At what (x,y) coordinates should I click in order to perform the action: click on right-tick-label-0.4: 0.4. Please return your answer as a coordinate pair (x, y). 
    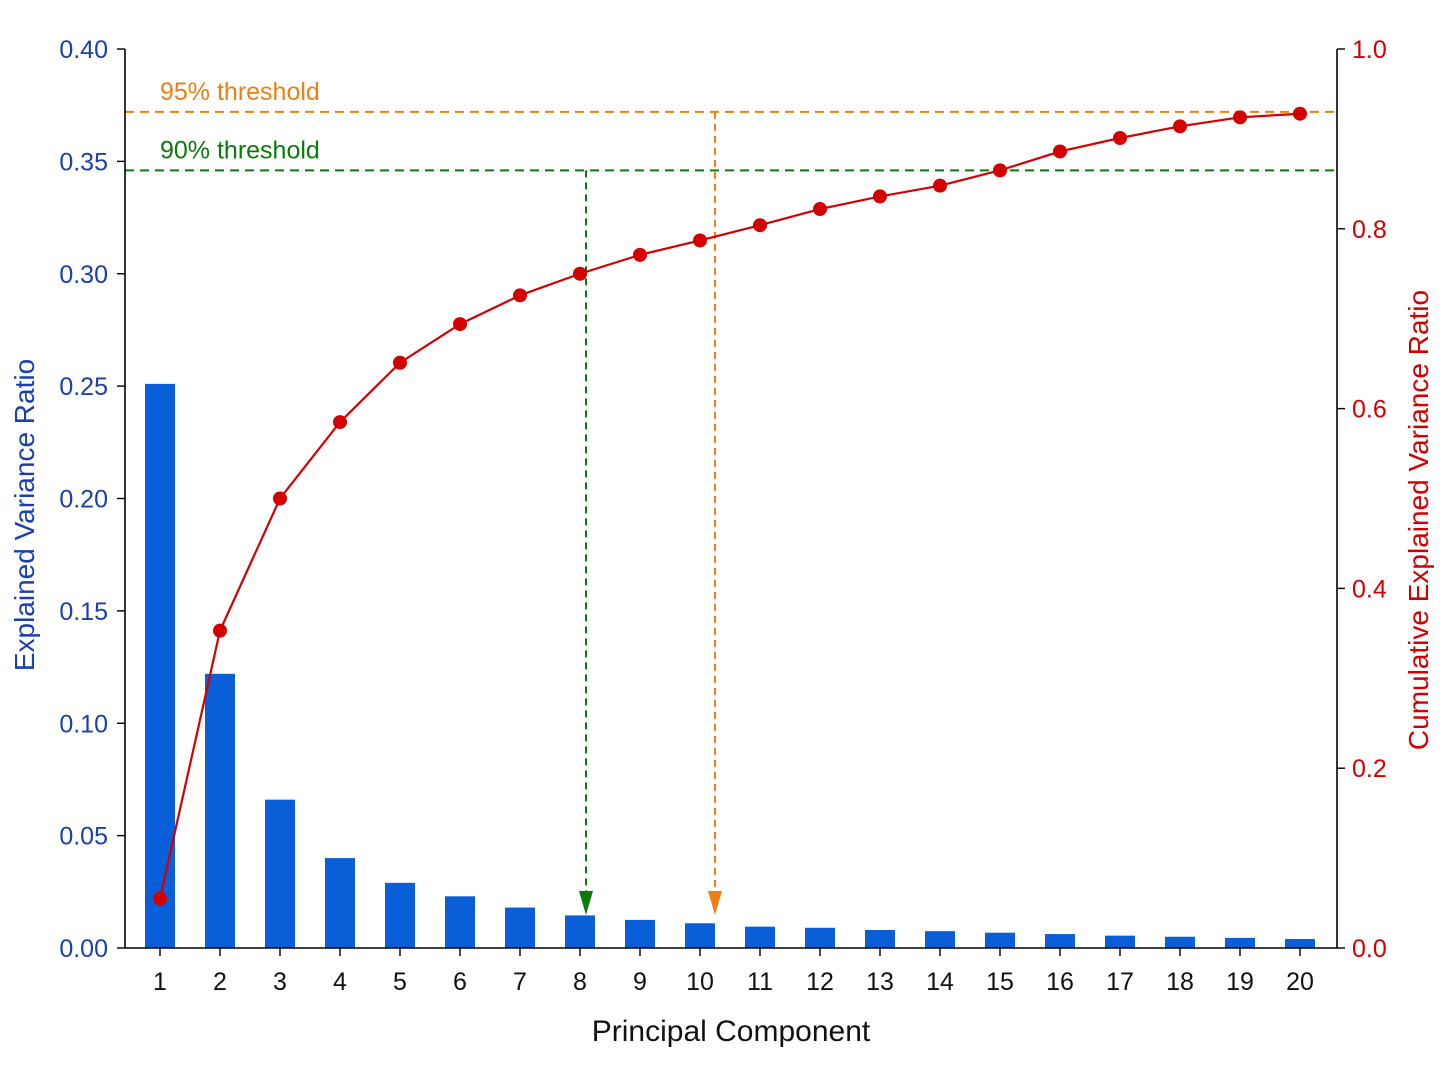
    Looking at the image, I should click on (1369, 589).